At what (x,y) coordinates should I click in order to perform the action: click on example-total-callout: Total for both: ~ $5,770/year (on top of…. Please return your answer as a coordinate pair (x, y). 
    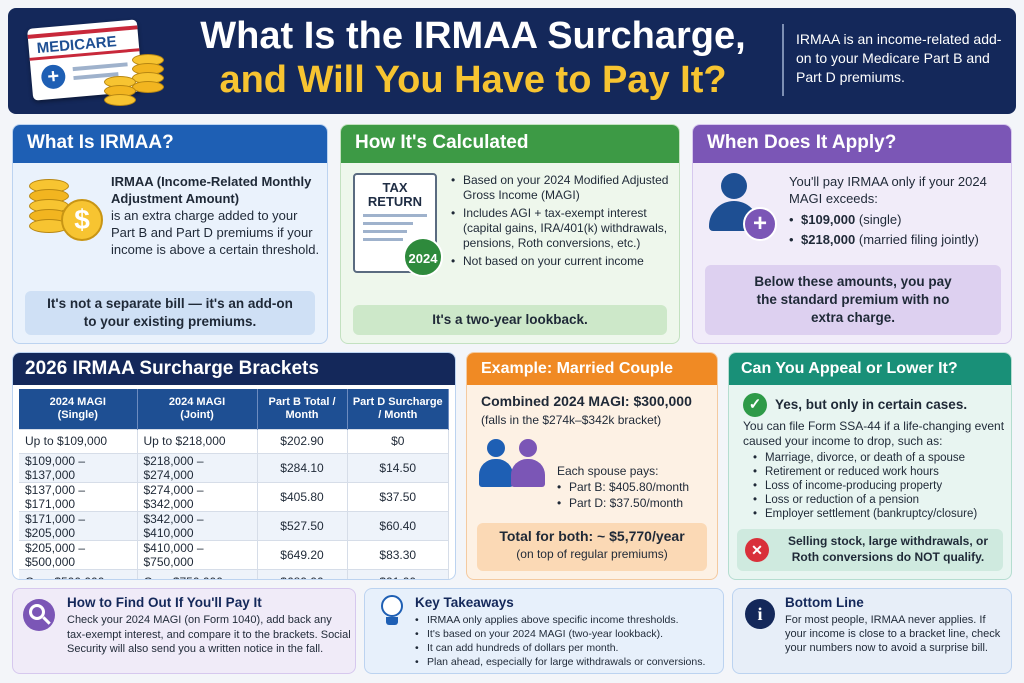
    Looking at the image, I should click on (592, 547).